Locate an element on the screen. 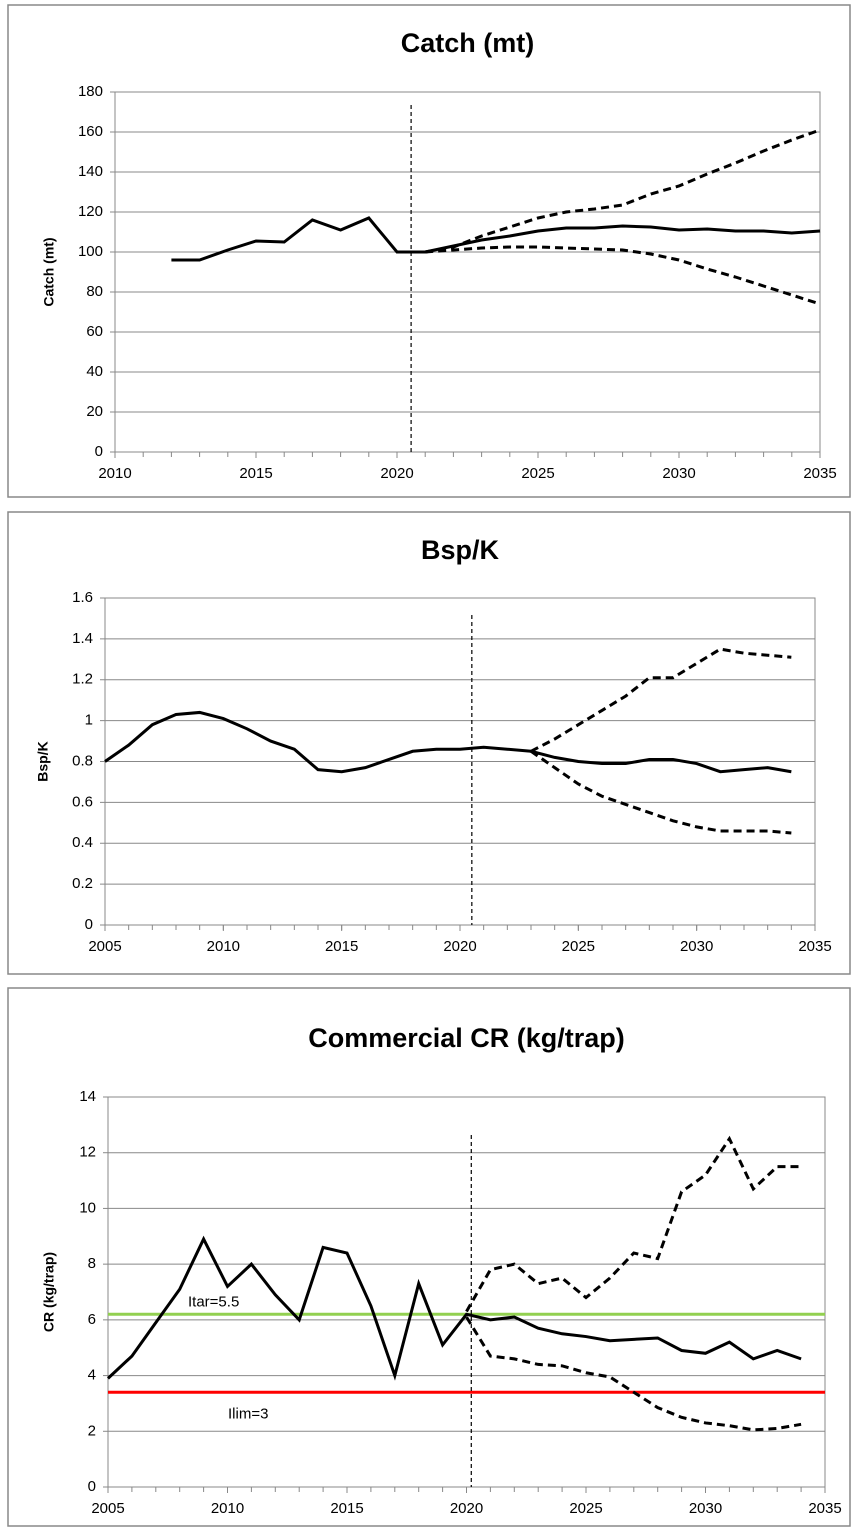 This screenshot has width=853, height=1530. y-axis-label: CR (kg/trap) is located at coordinates (49, 1292).